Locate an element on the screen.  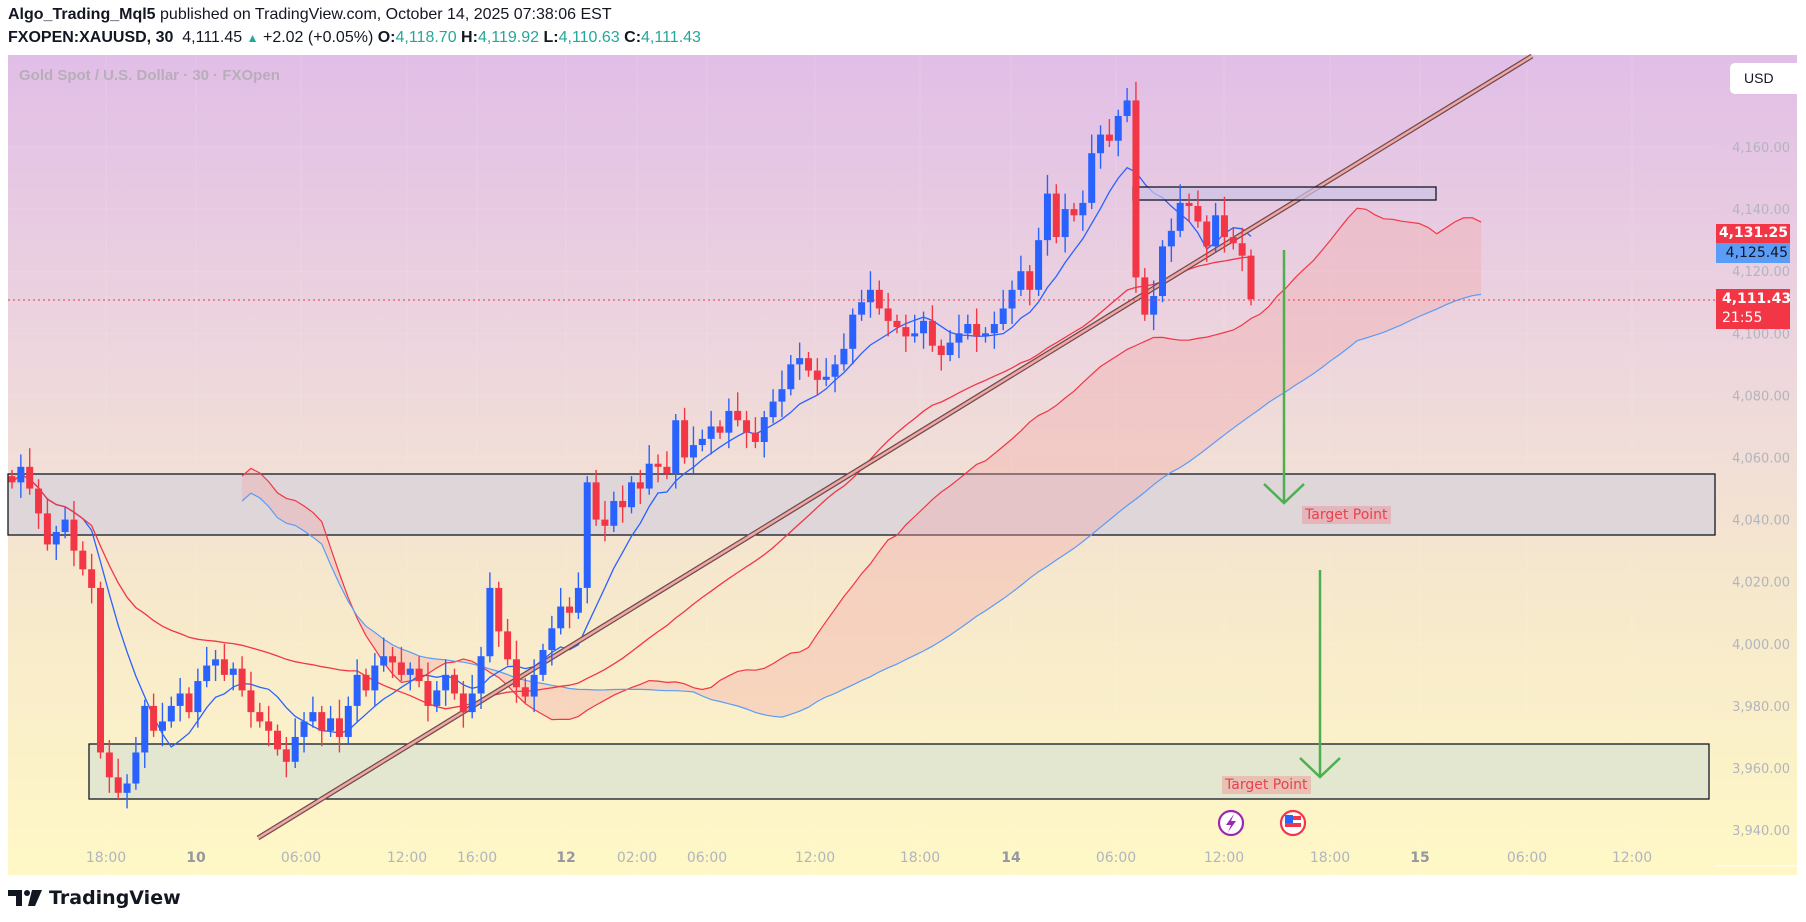
last-price-value: 4,111.43 is located at coordinates (1757, 299).